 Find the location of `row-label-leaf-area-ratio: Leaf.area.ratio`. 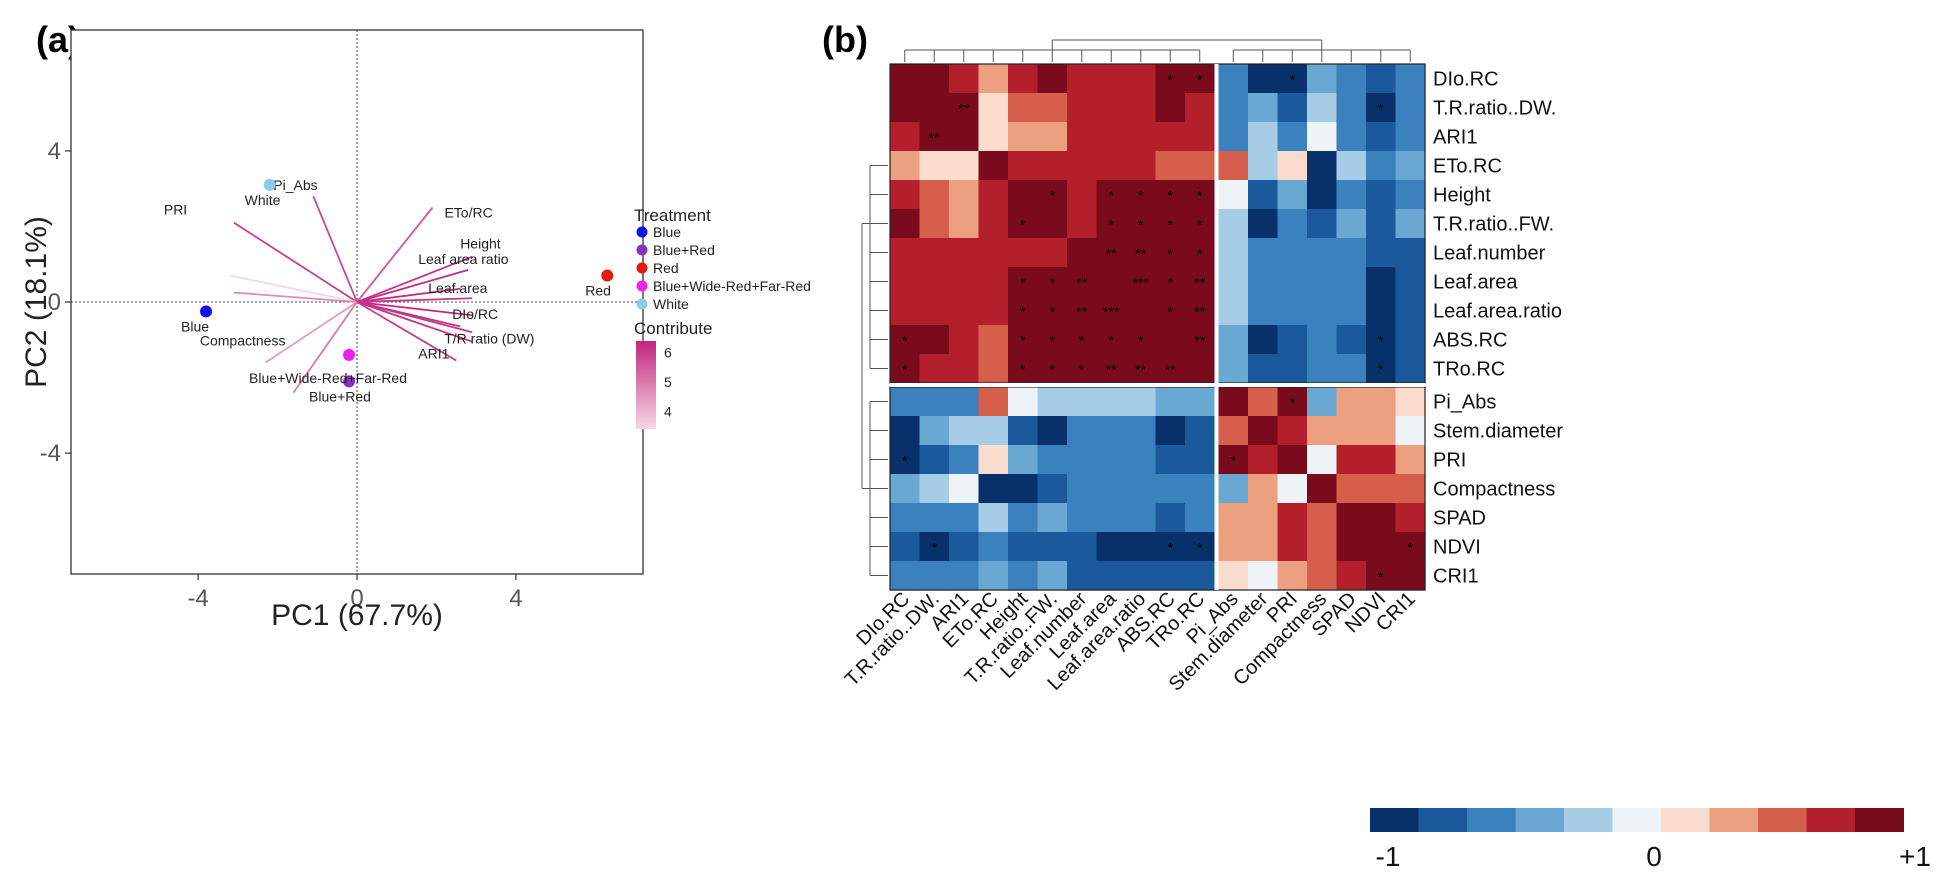

row-label-leaf-area-ratio: Leaf.area.ratio is located at coordinates (1497, 312).